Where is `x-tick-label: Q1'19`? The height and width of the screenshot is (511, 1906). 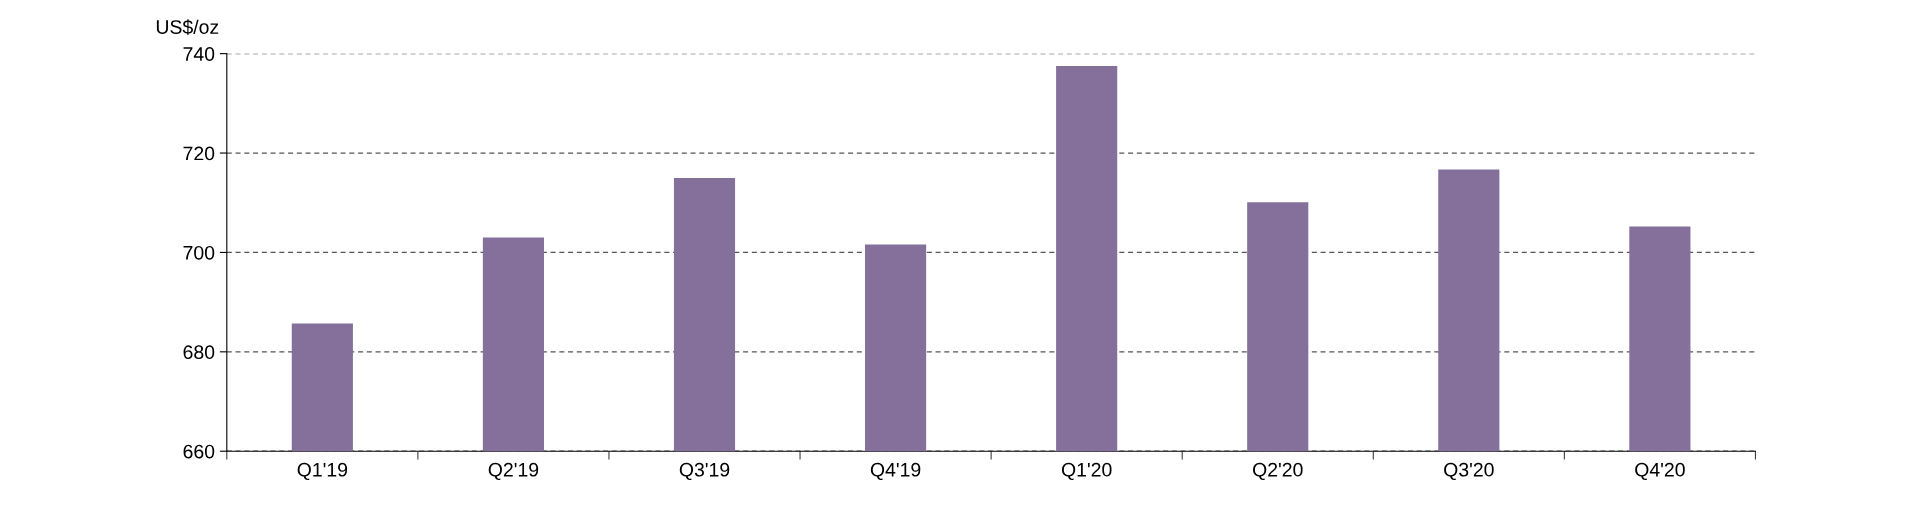 x-tick-label: Q1'19 is located at coordinates (322, 471).